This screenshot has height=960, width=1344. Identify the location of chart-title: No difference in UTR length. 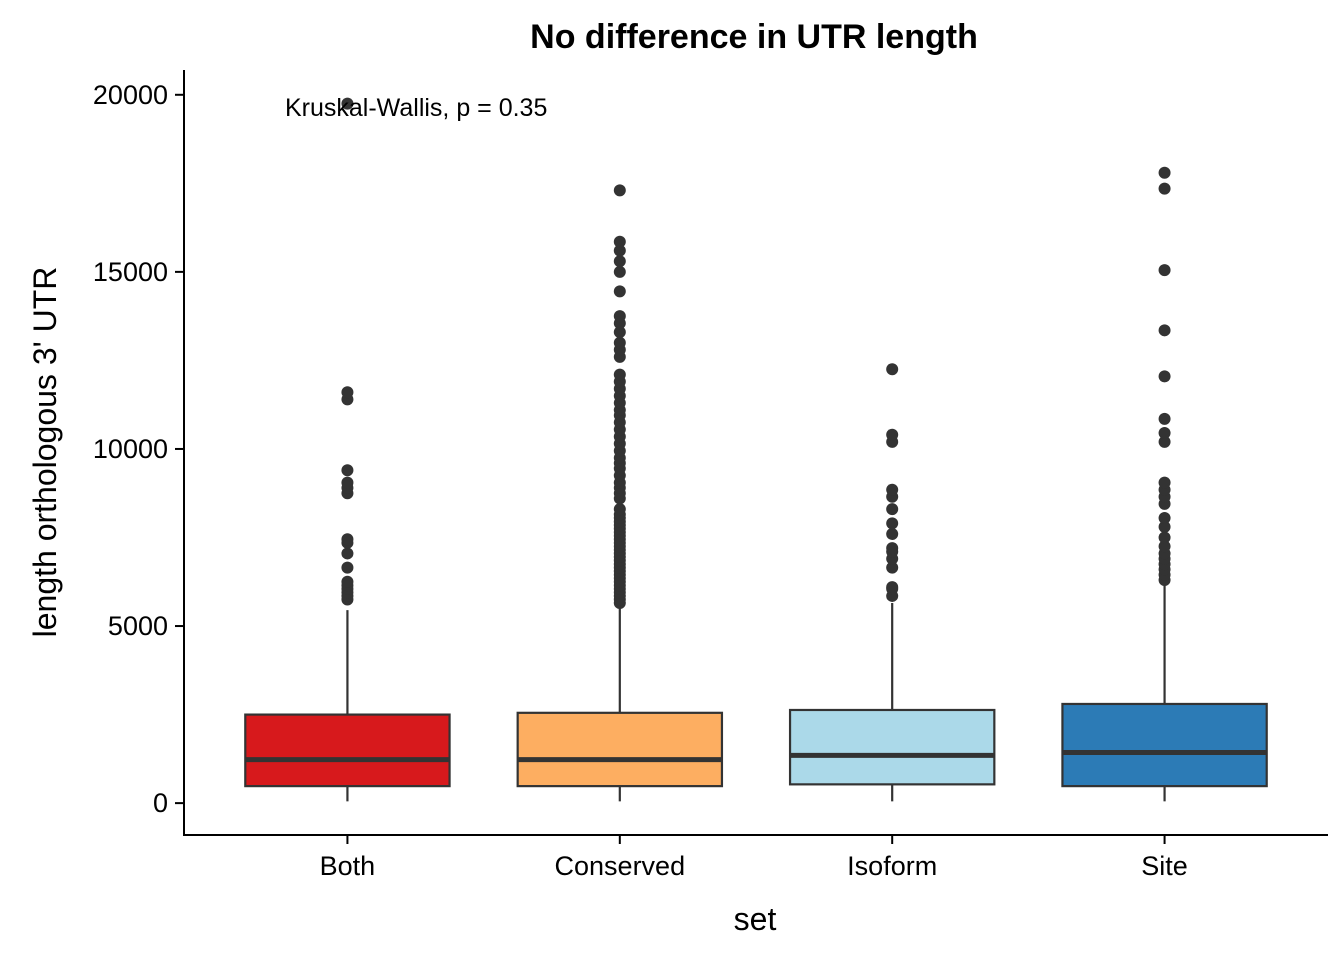
(754, 37).